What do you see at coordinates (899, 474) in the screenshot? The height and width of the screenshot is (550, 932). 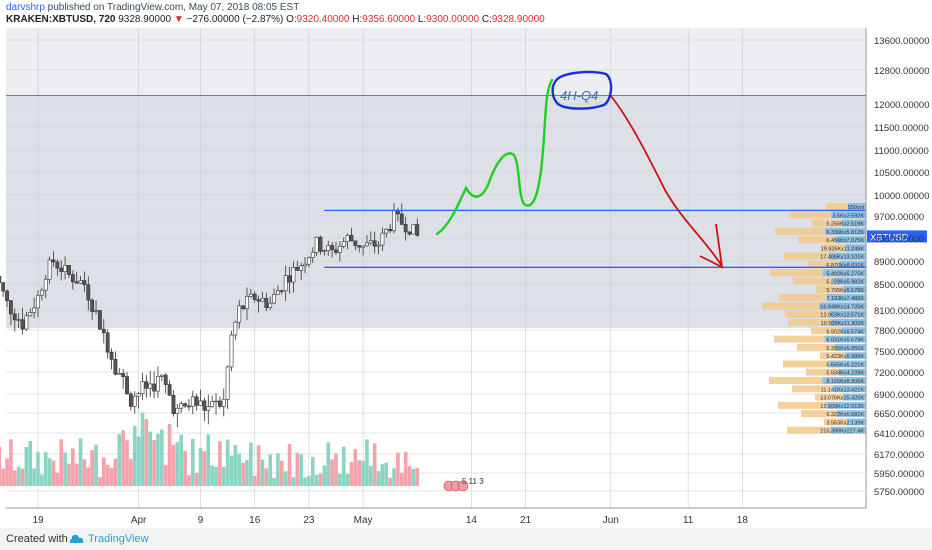 I see `y-tick-label: 5950.00000` at bounding box center [899, 474].